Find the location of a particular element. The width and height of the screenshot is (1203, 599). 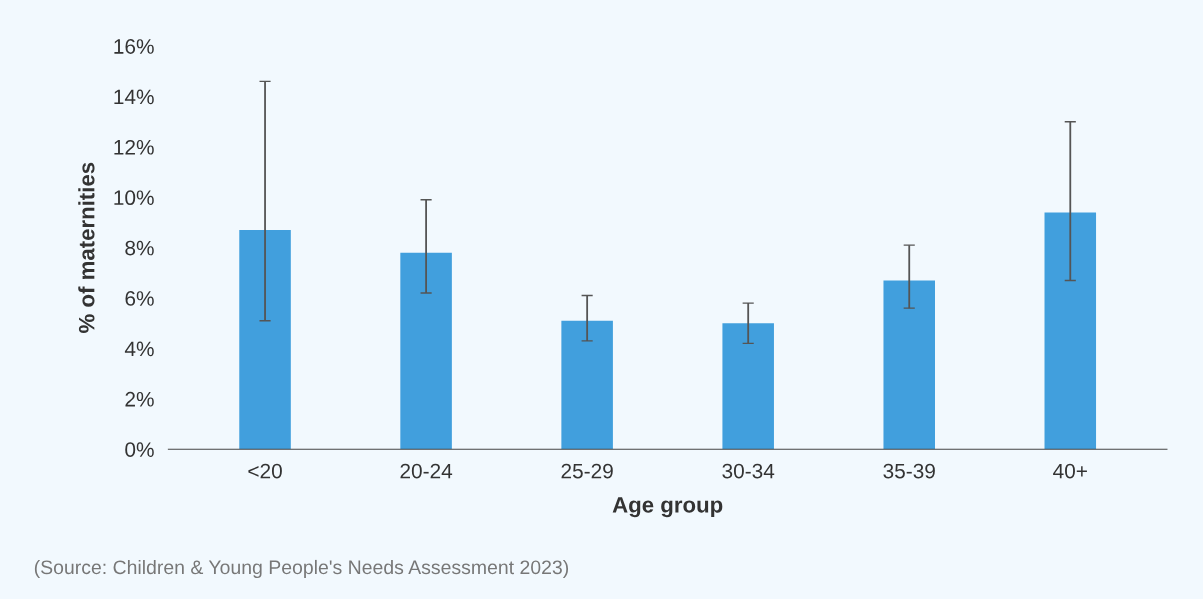

y-tick-label: 12% is located at coordinates (134, 147).